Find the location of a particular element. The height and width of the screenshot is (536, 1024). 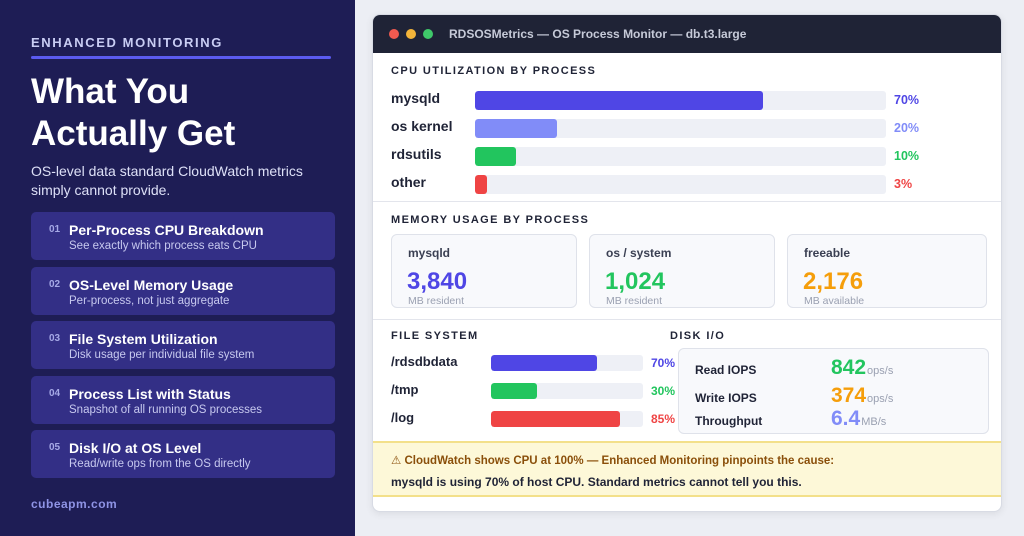

filesystem-row: /tmp 30% is located at coordinates (536, 390).